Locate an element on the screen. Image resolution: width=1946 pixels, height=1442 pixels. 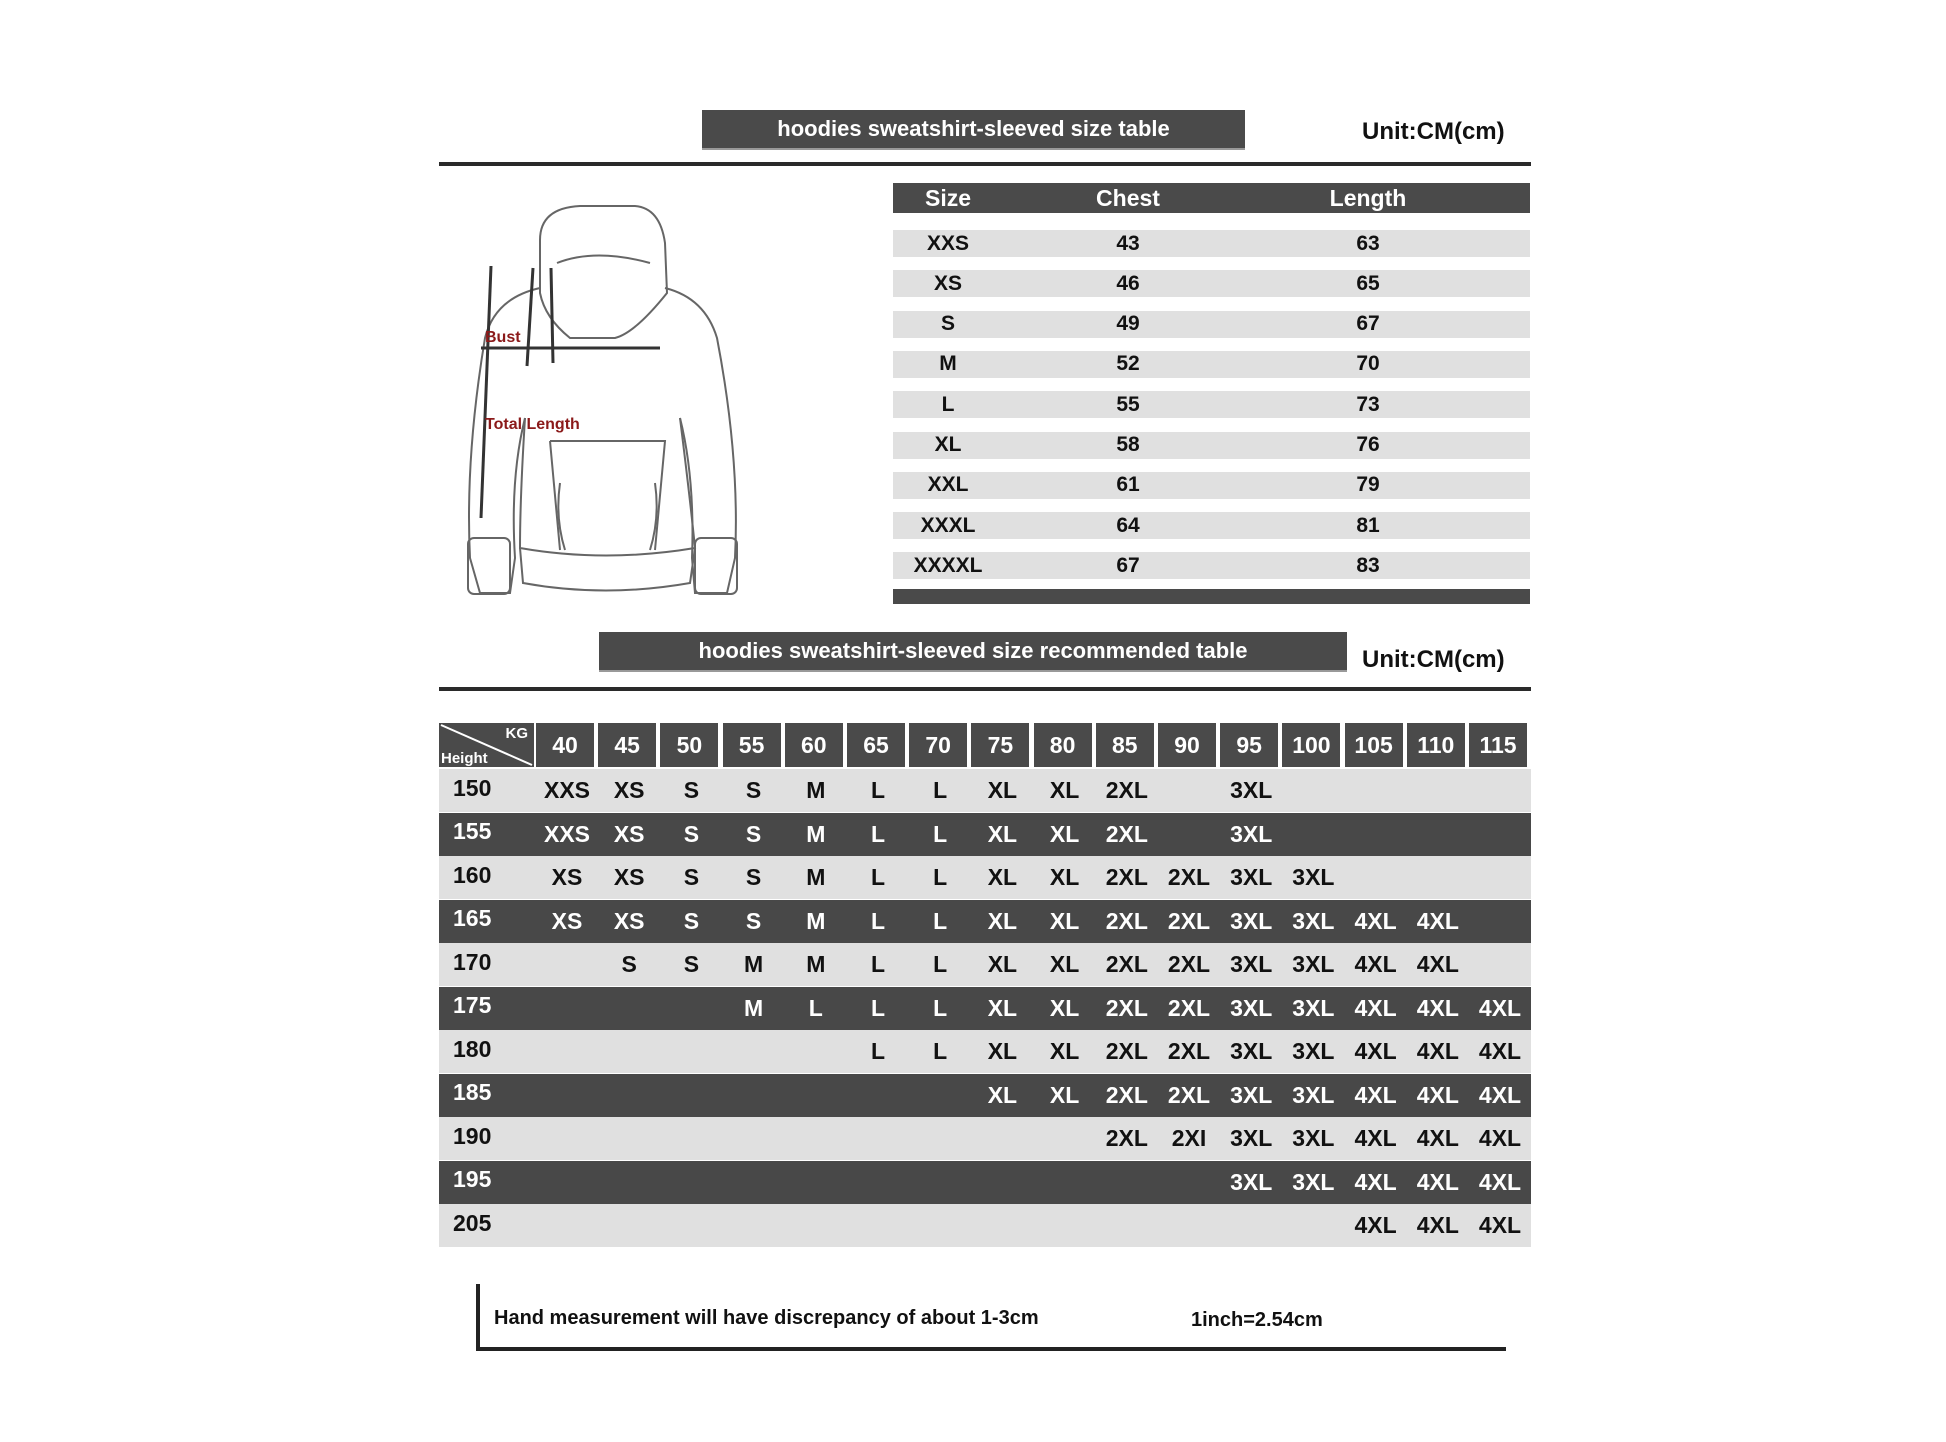
size-row: XL 58 76 is located at coordinates (1211, 445).